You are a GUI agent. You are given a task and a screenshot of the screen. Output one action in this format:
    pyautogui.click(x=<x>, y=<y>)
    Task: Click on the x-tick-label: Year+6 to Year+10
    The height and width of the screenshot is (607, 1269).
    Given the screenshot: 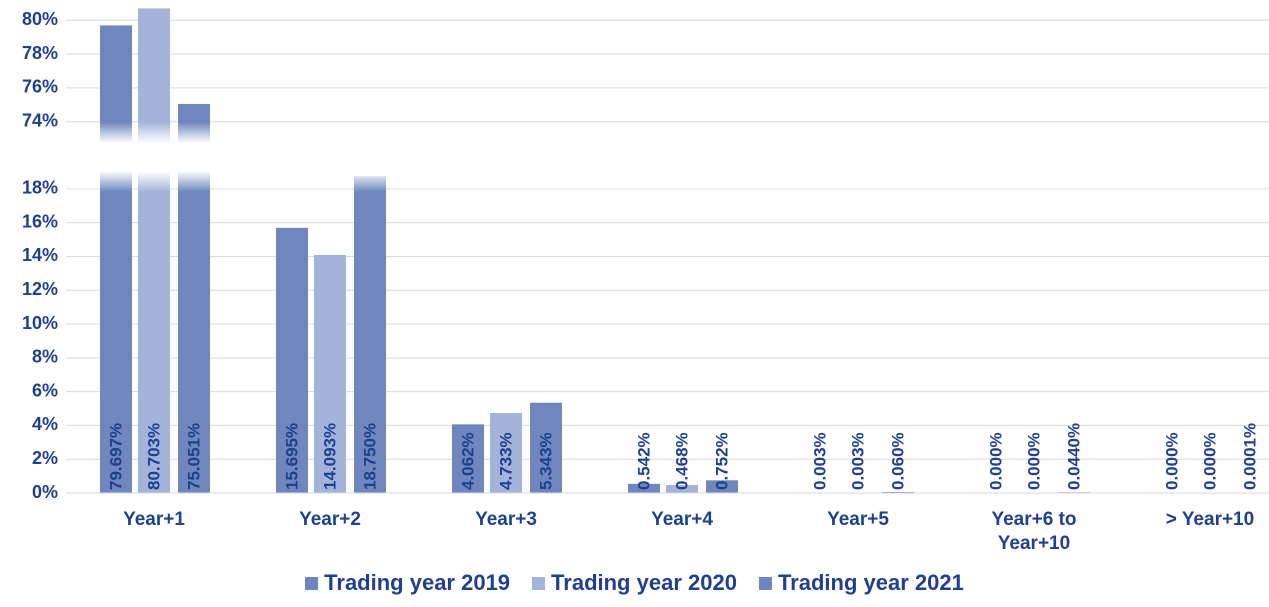 What is the action you would take?
    pyautogui.click(x=1034, y=531)
    